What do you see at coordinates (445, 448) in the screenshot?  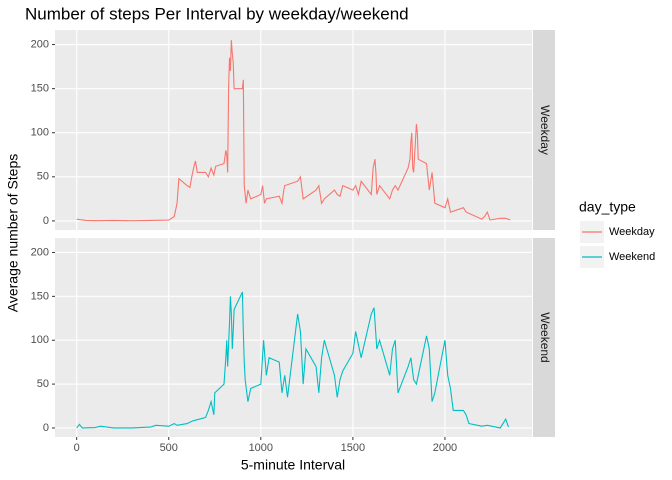 I see `x-tick-label: 2000` at bounding box center [445, 448].